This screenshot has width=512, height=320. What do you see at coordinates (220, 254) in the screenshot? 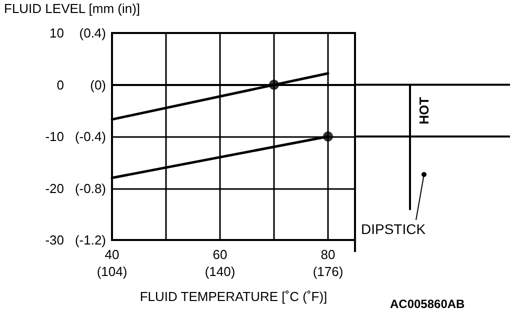
I see `x-tick-label: 60` at bounding box center [220, 254].